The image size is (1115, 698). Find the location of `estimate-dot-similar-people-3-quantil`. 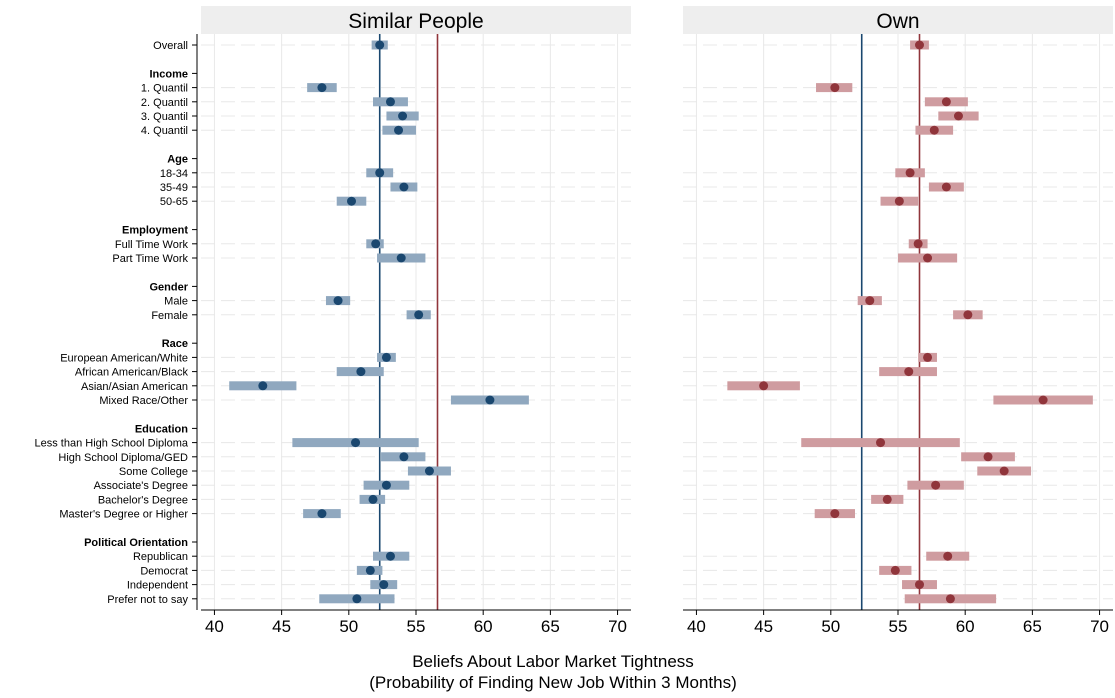

estimate-dot-similar-people-3-quantil is located at coordinates (403, 116).